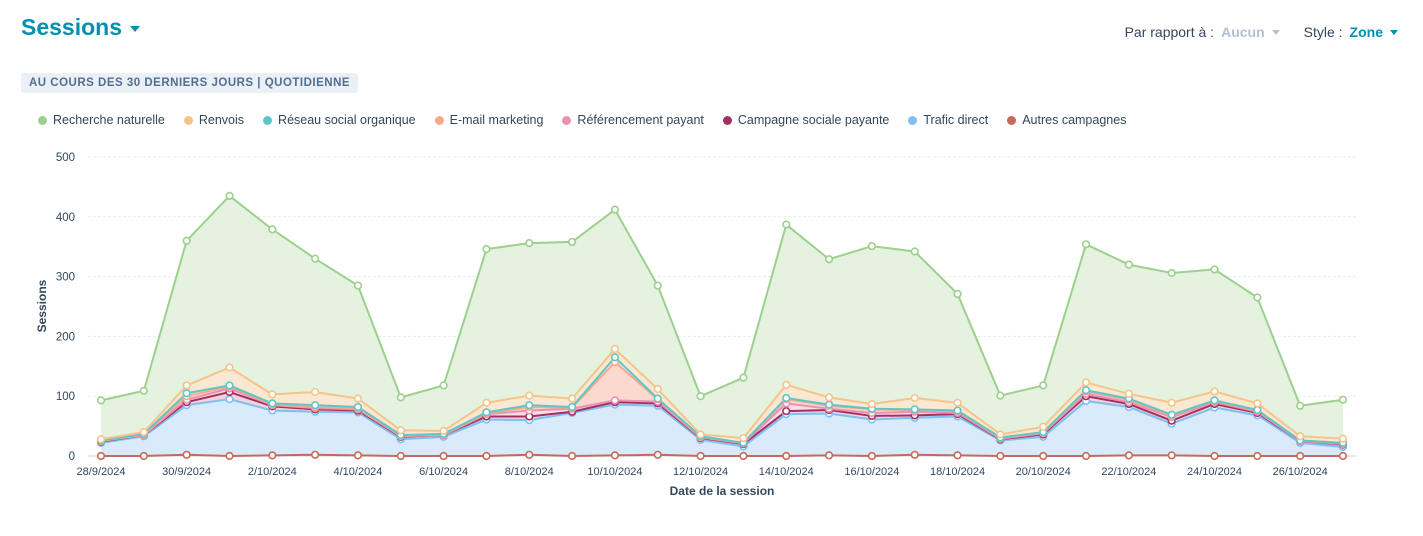 This screenshot has width=1423, height=536. What do you see at coordinates (813, 120) in the screenshot?
I see `legend-label: Campagne sociale payante` at bounding box center [813, 120].